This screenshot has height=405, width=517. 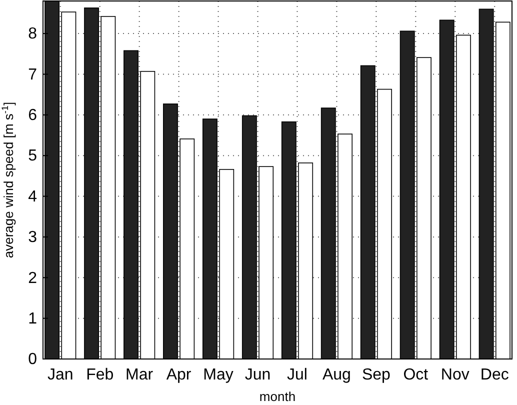 I want to click on y-tick-label: 8, so click(x=33, y=34).